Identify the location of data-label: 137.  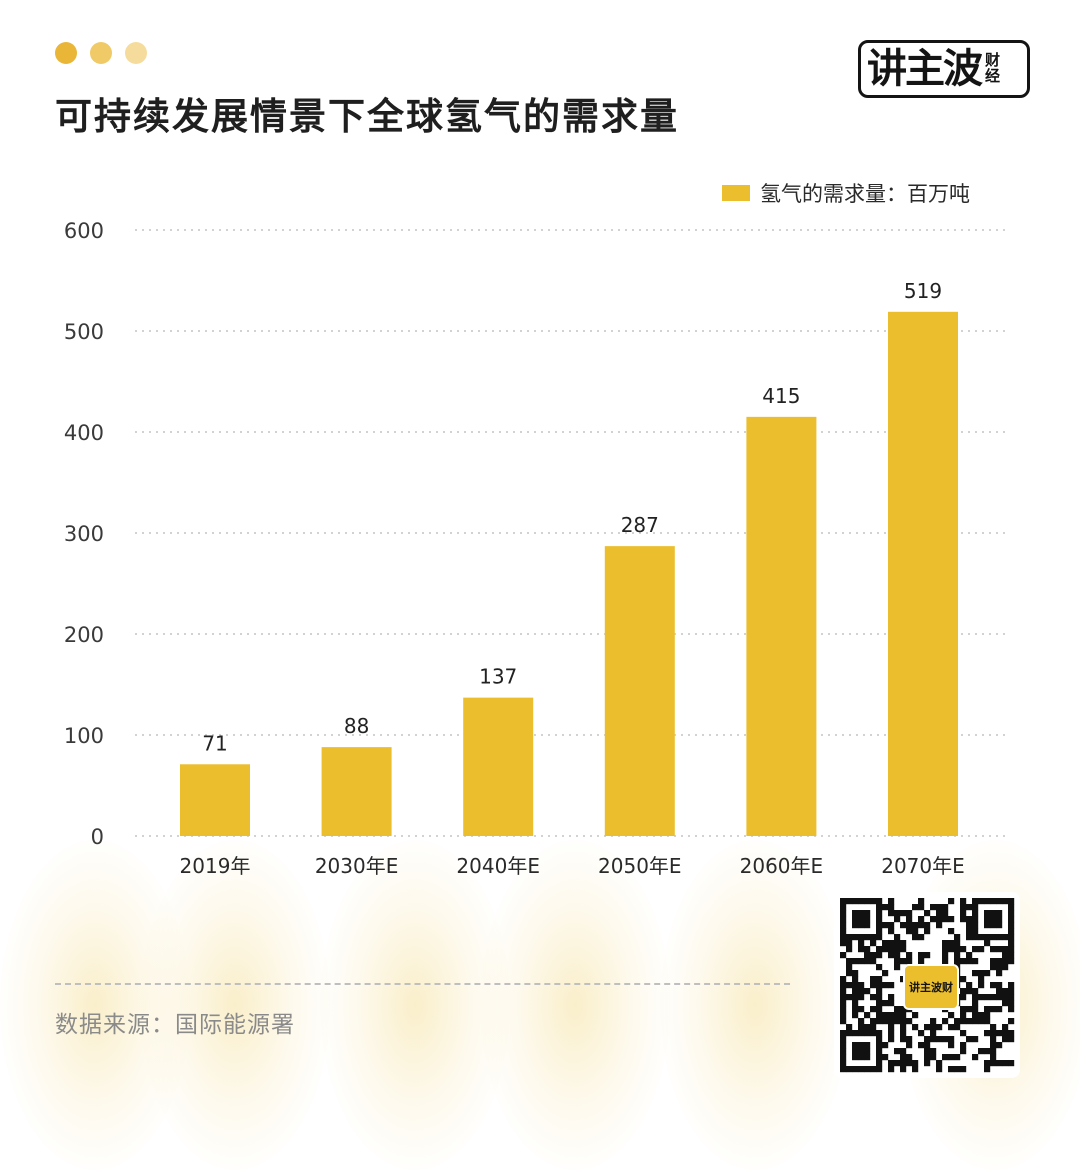
(498, 677).